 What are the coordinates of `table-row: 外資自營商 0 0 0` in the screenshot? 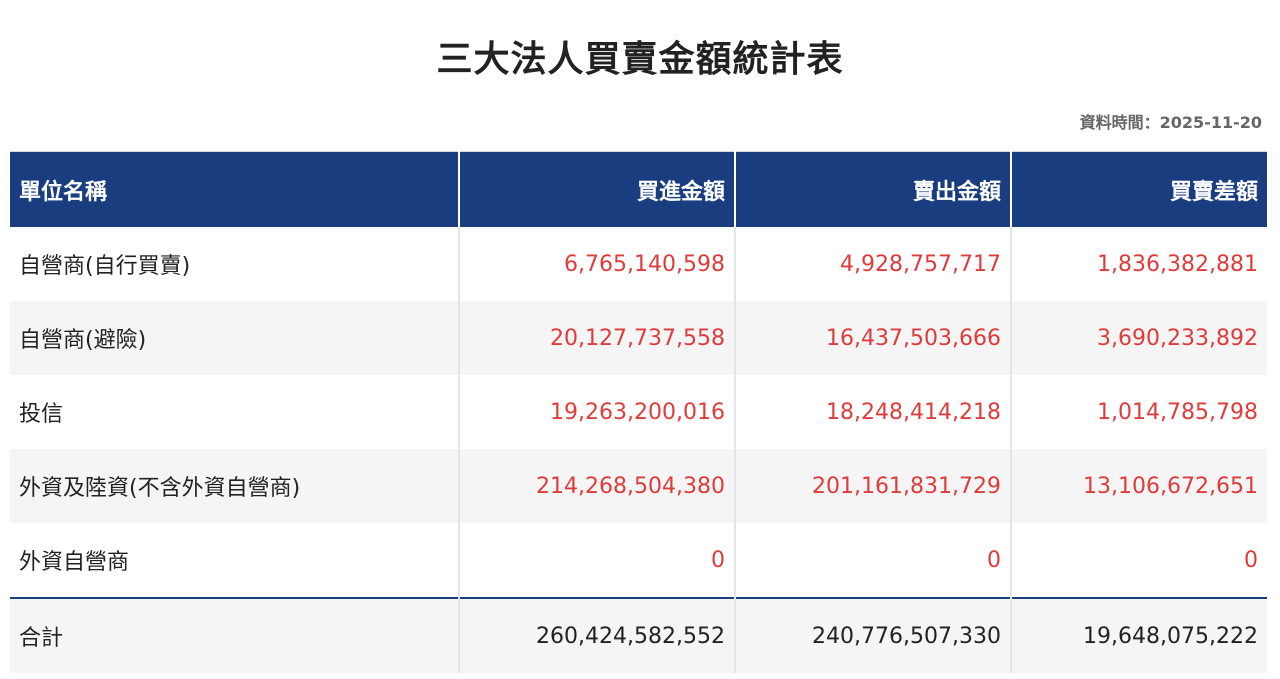 It's located at (638, 560).